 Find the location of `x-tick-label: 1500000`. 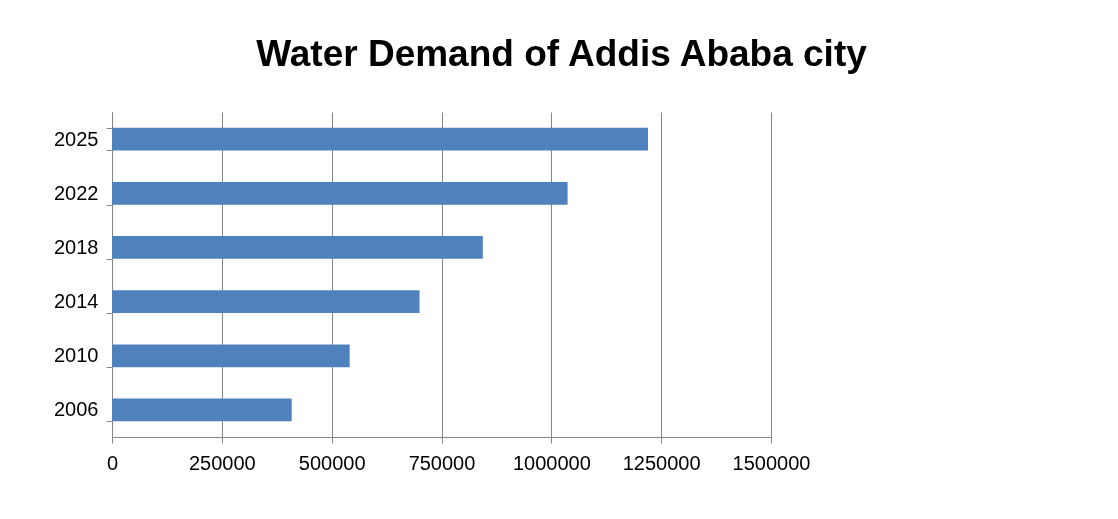

x-tick-label: 1500000 is located at coordinates (771, 462).